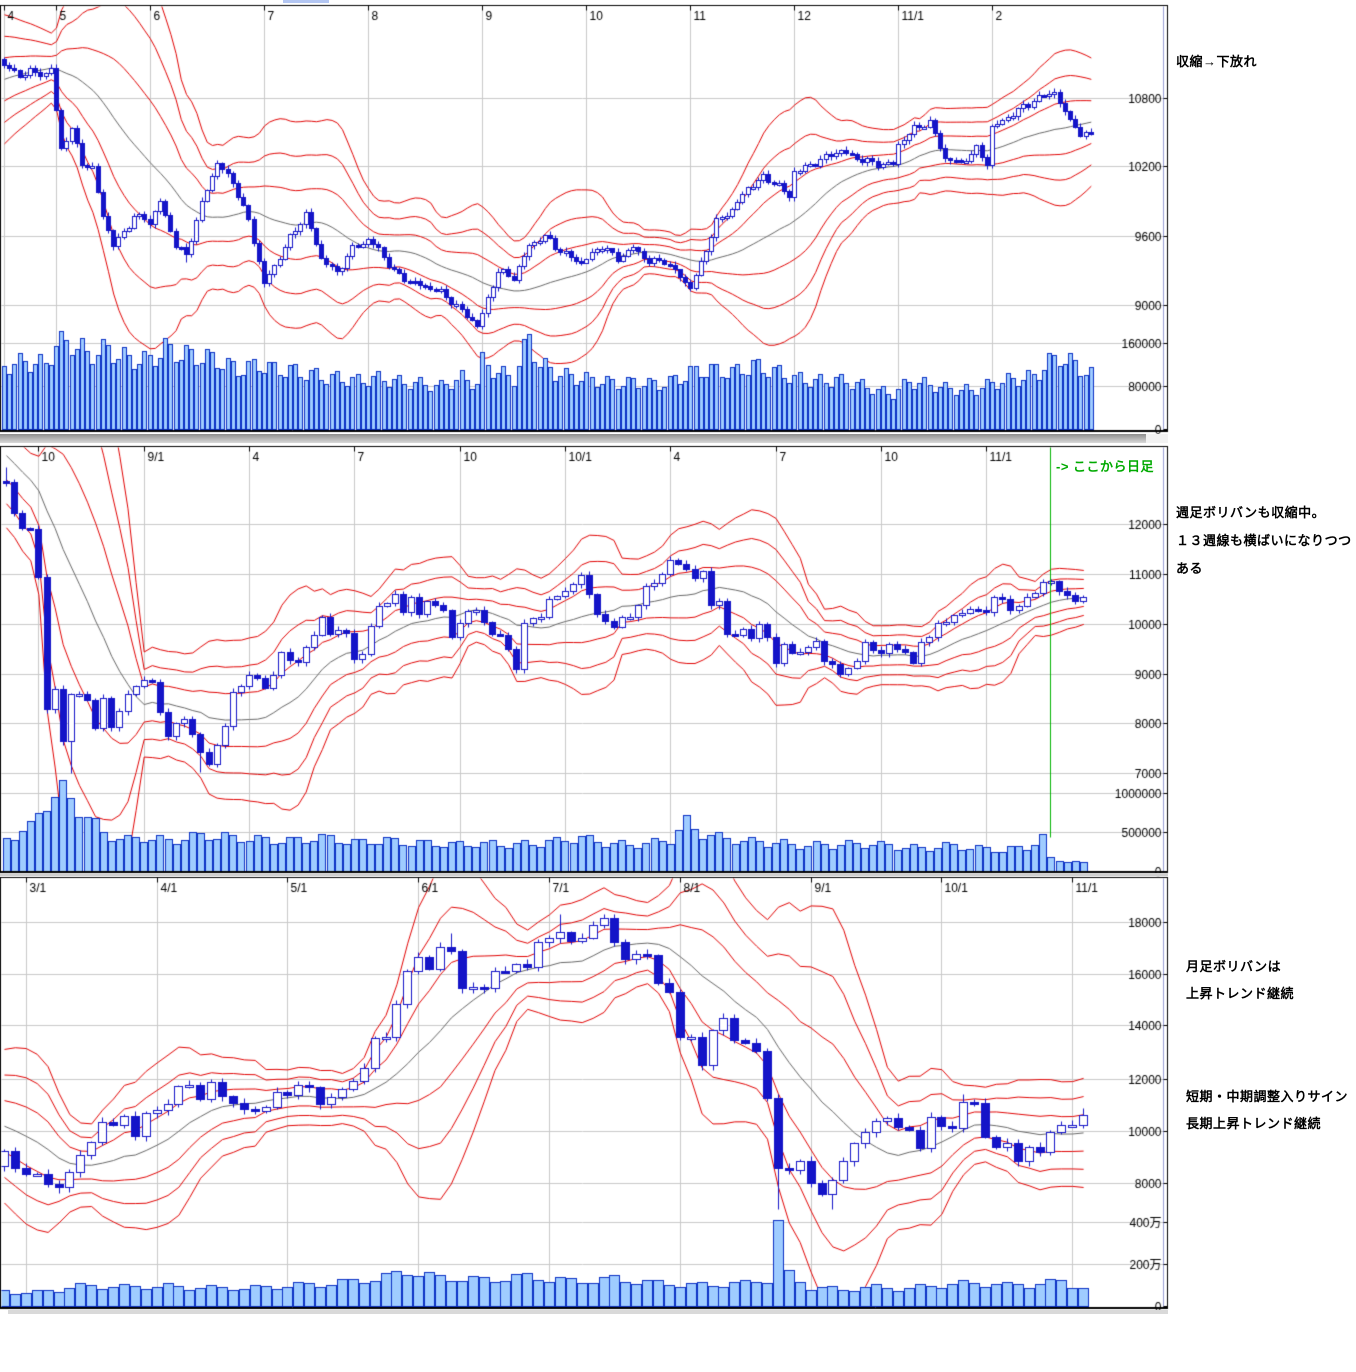 Image resolution: width=1356 pixels, height=1372 pixels. Describe the element at coordinates (1267, 1096) in the screenshot. I see `outlook-note-line: 短期・中期調整入りサイン` at that location.